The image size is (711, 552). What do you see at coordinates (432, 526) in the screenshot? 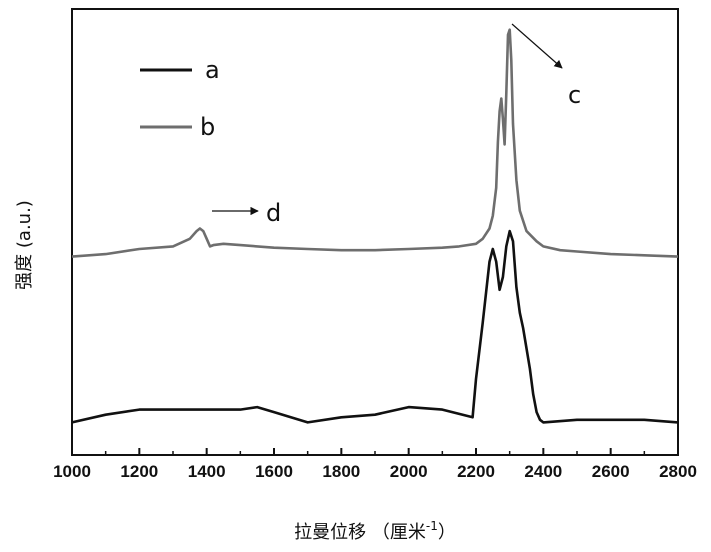
I see `x-axis-title-superscript: -1` at bounding box center [432, 526].